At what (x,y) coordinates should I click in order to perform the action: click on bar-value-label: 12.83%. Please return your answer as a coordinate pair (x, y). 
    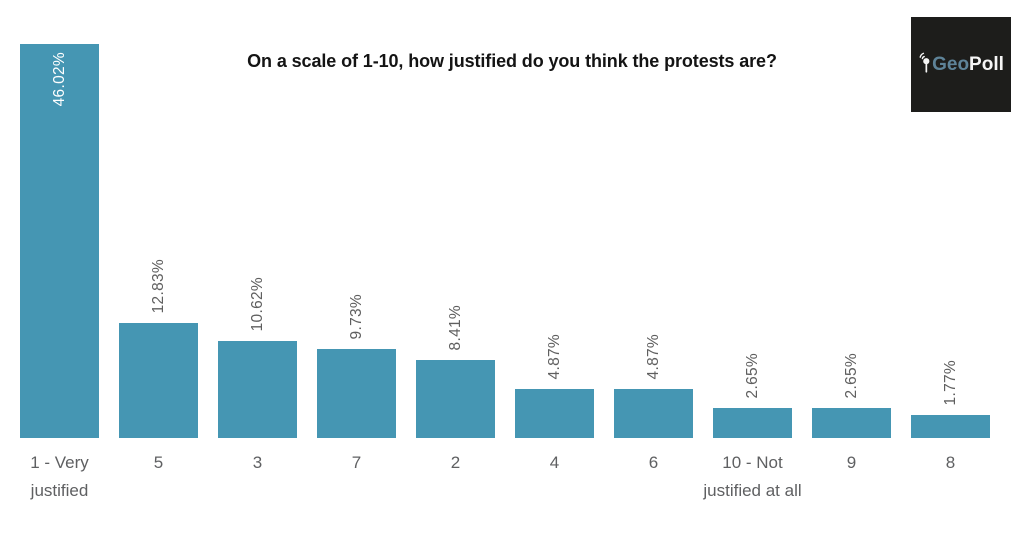
    Looking at the image, I should click on (158, 285).